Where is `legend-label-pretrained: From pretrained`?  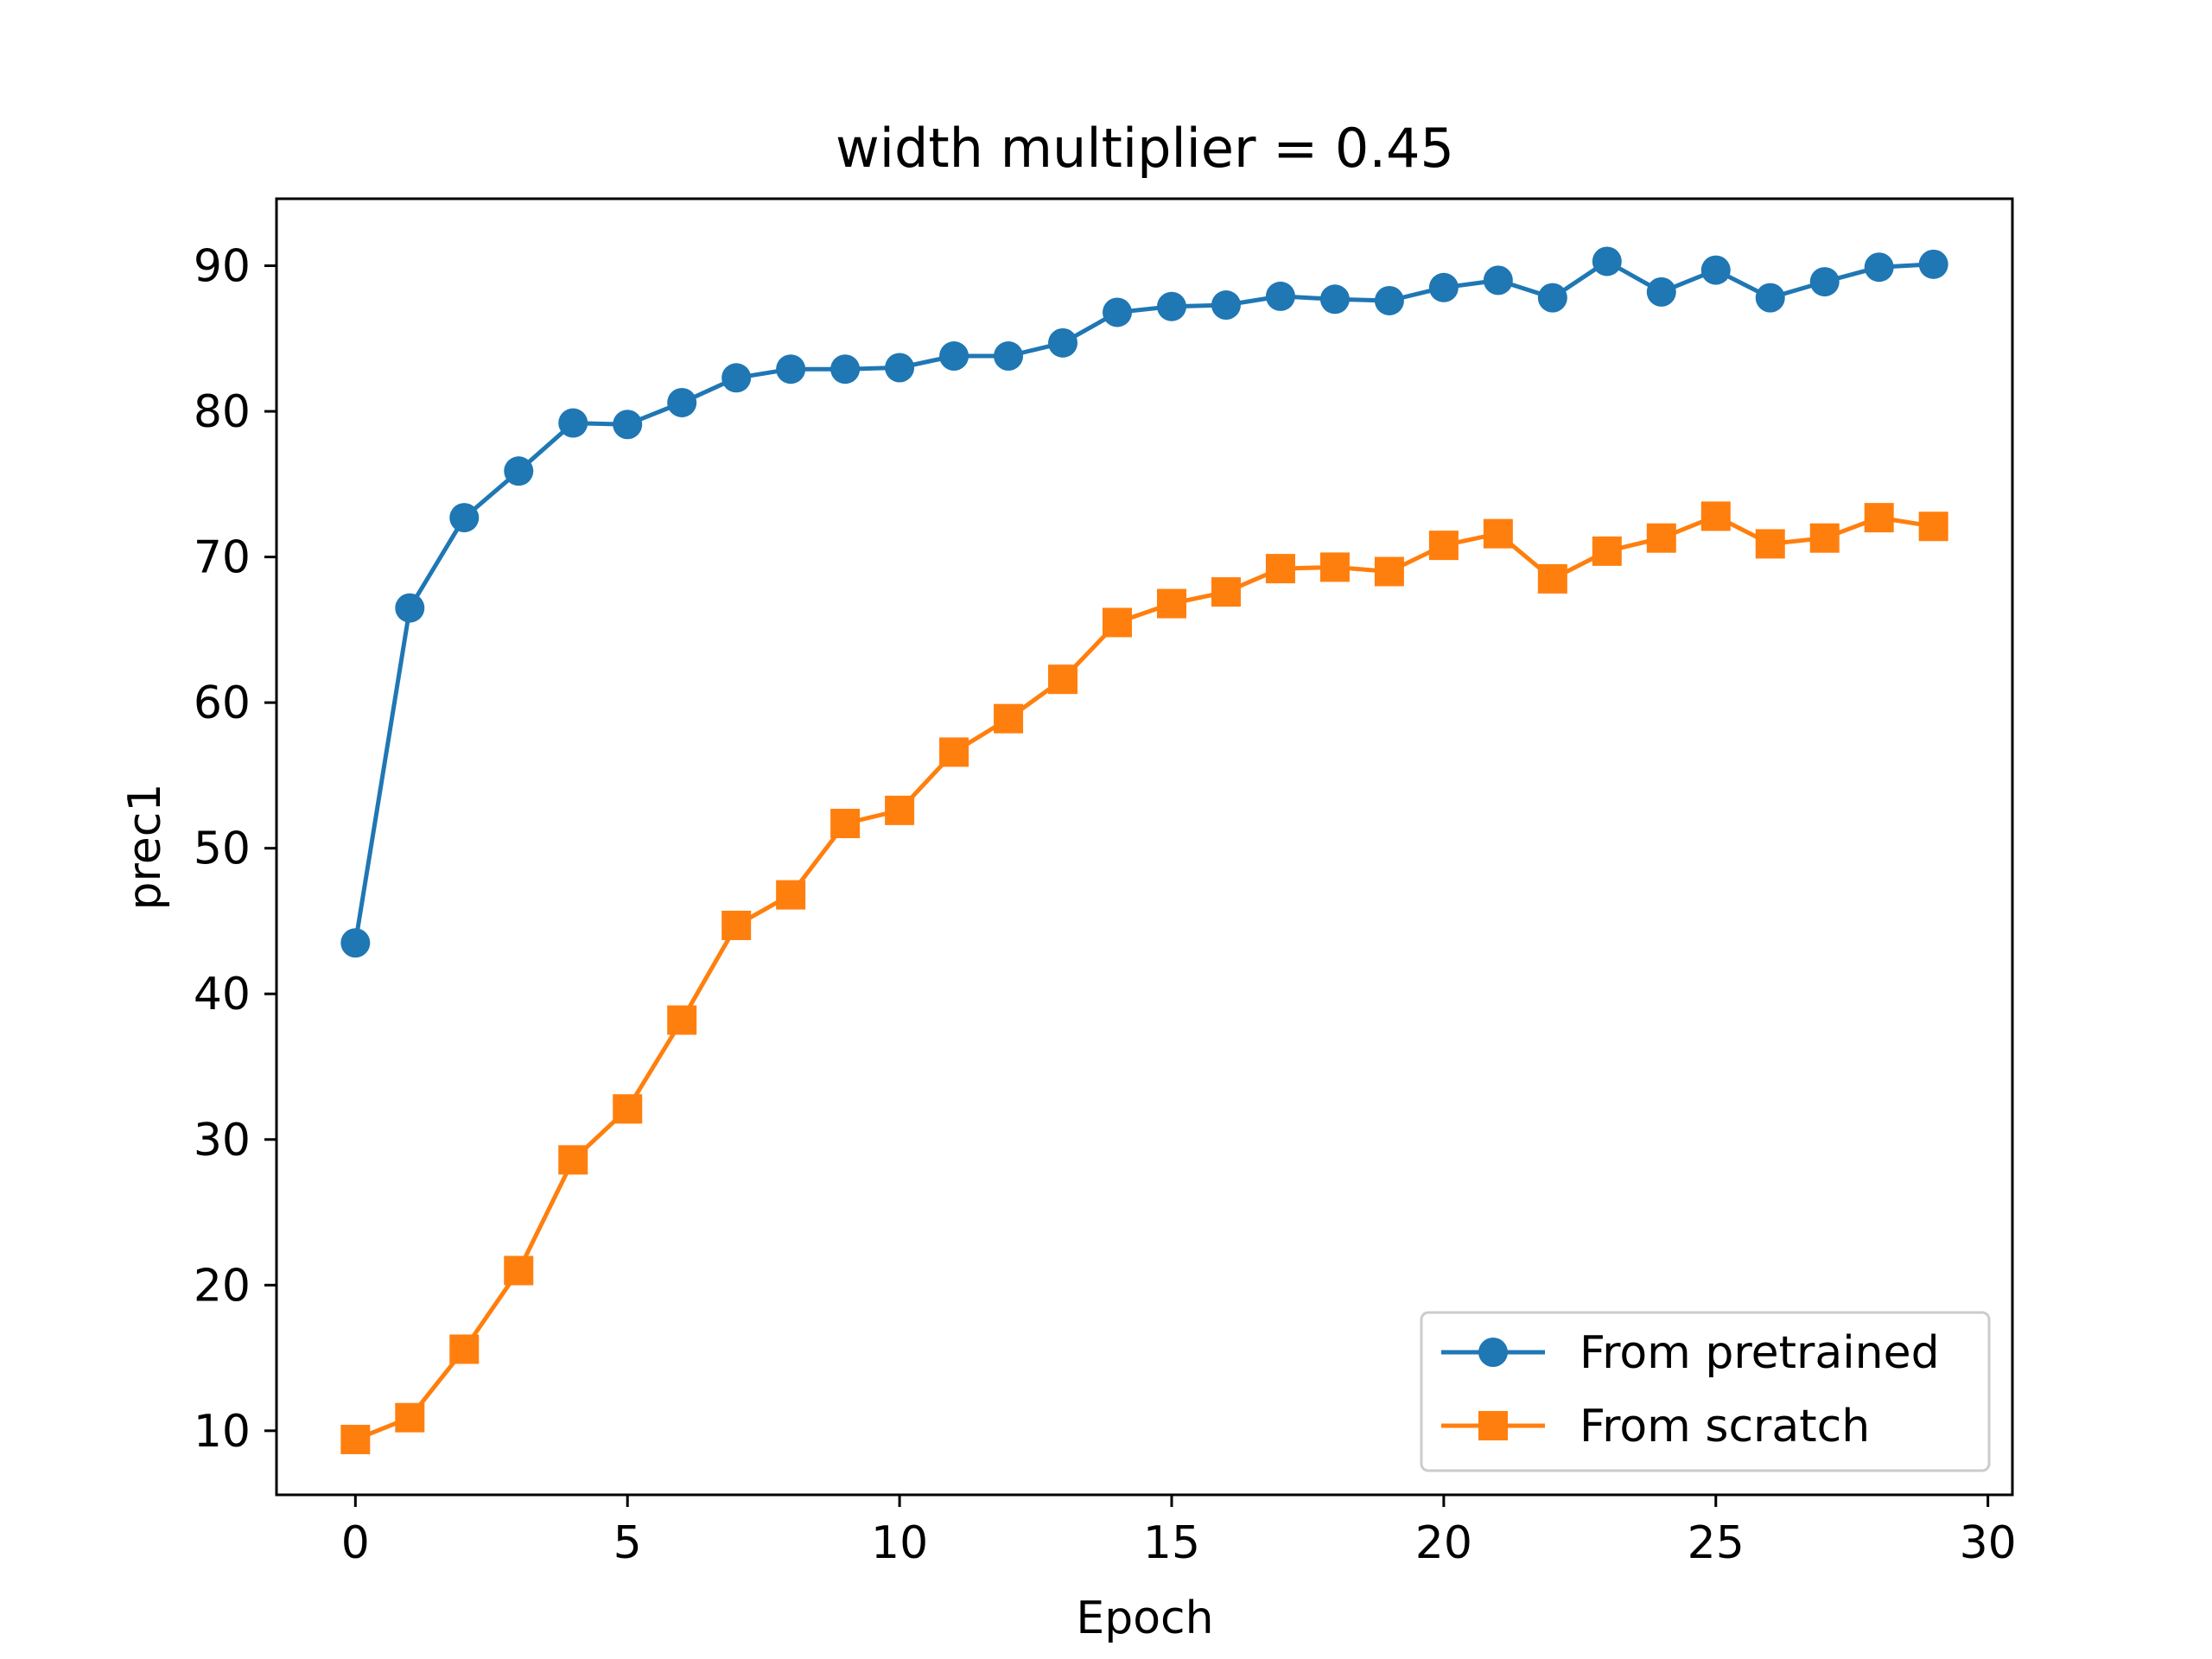 legend-label-pretrained: From pretrained is located at coordinates (1760, 1353).